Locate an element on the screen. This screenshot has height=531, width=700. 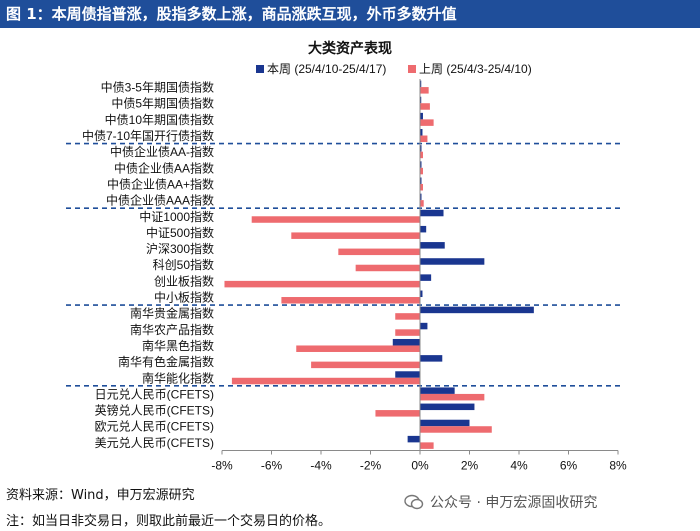
category-label: 中小板指数 is located at coordinates (184, 297).